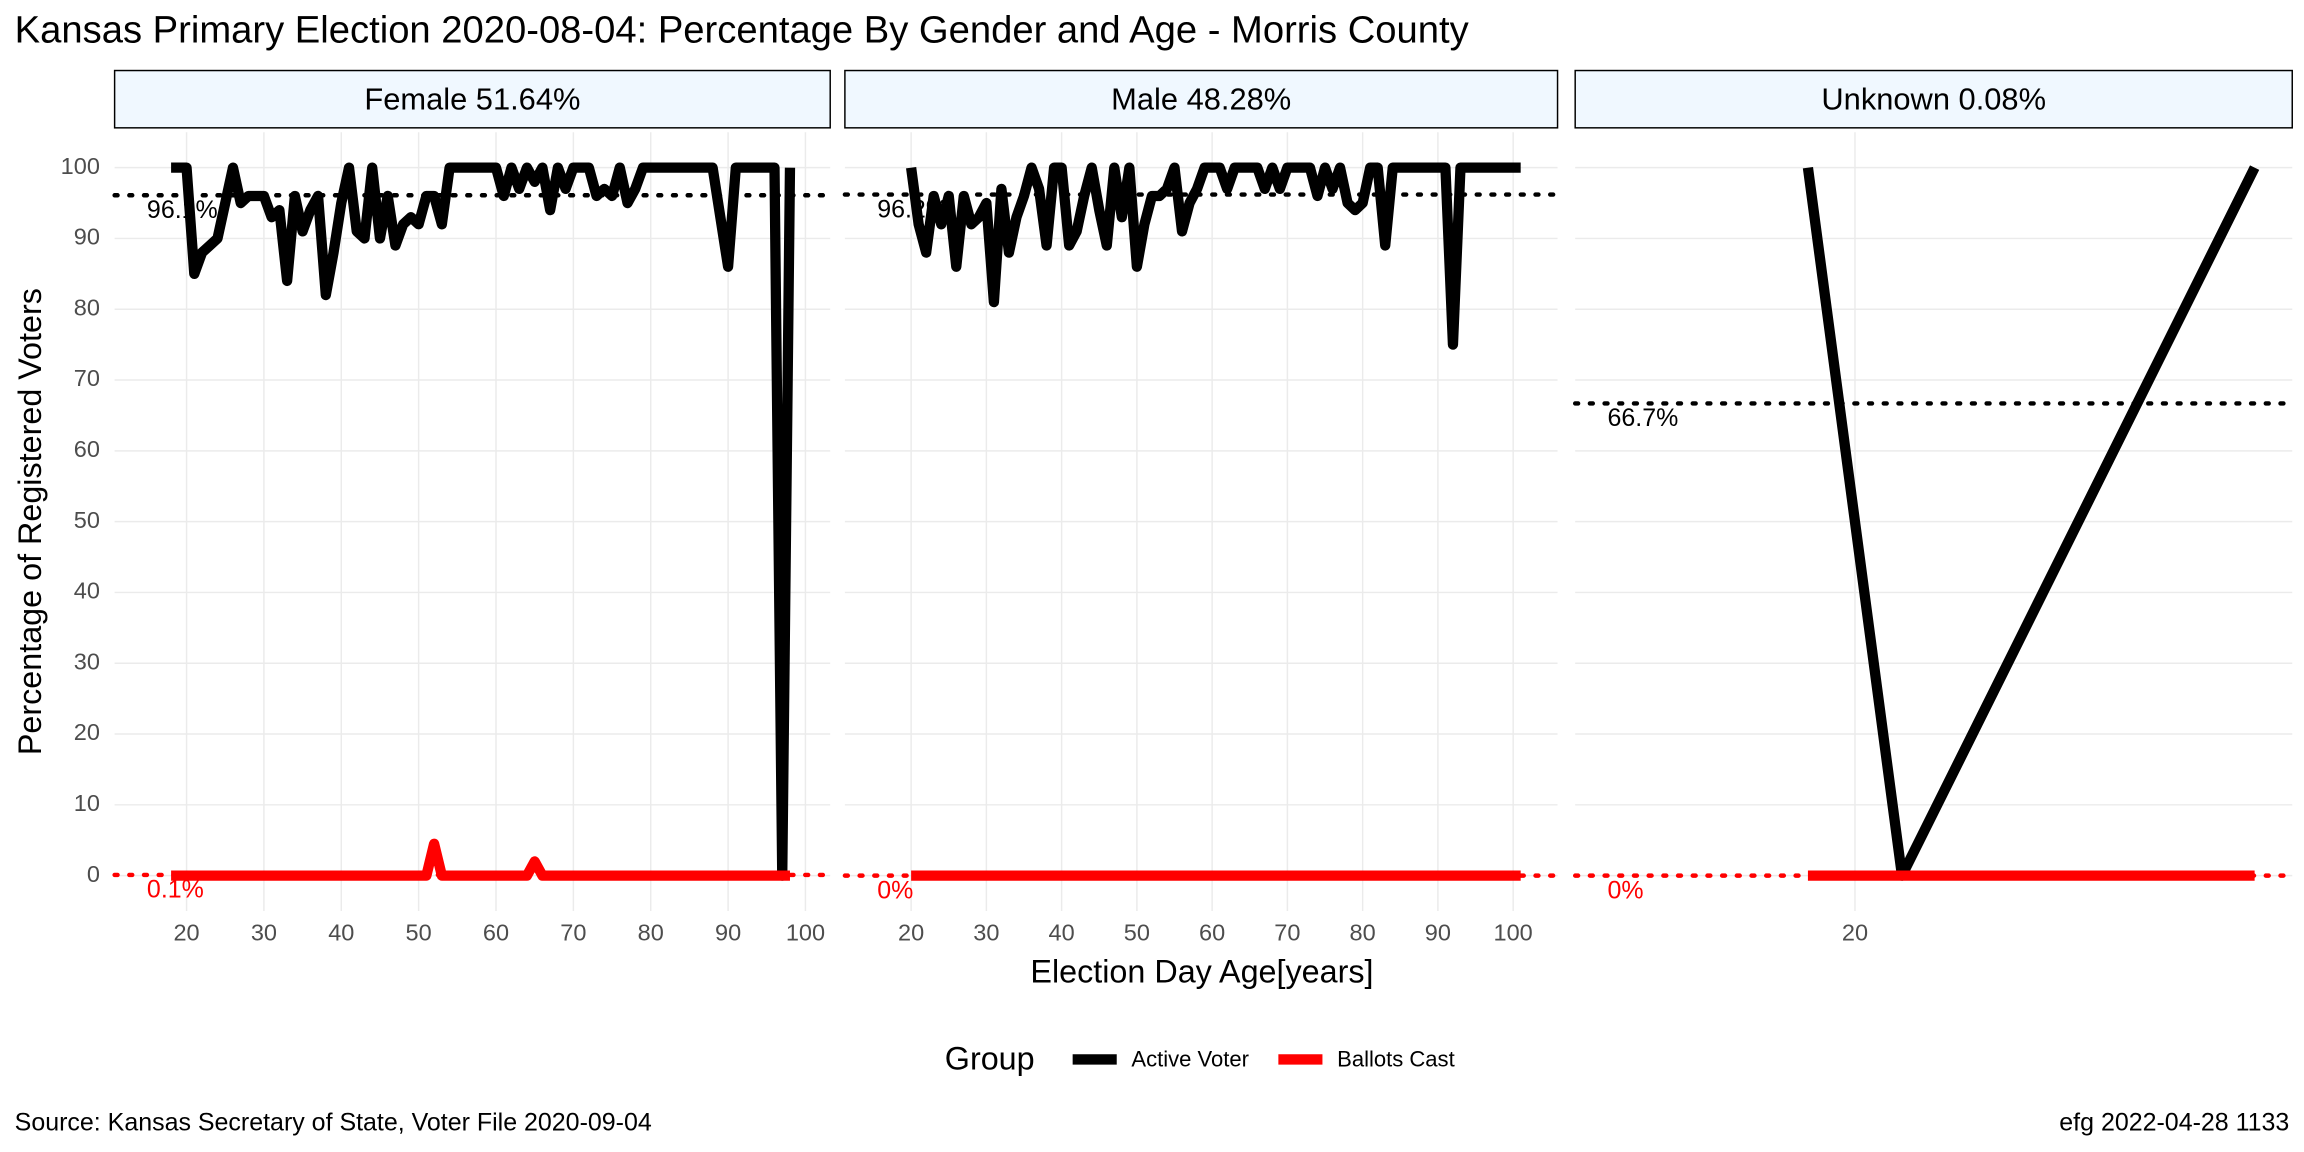  What do you see at coordinates (87, 803) in the screenshot?
I see `y-tick-label: 10` at bounding box center [87, 803].